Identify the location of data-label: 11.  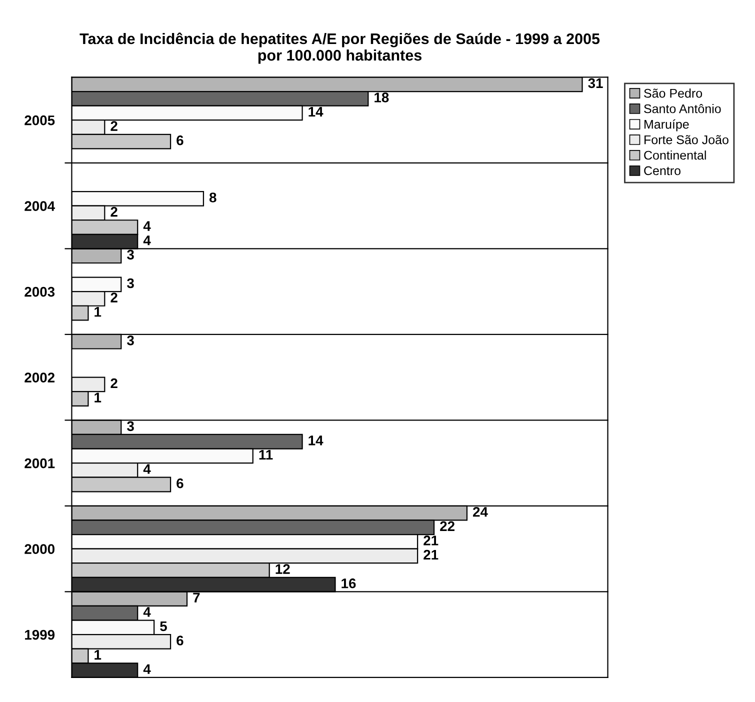
(266, 455).